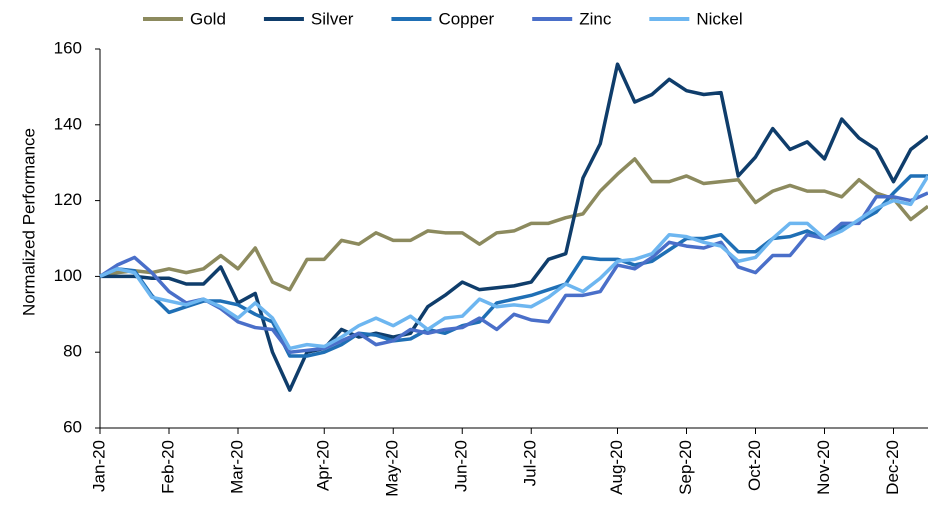 The width and height of the screenshot is (928, 516). What do you see at coordinates (595, 18) in the screenshot?
I see `legend-label: Zinc` at bounding box center [595, 18].